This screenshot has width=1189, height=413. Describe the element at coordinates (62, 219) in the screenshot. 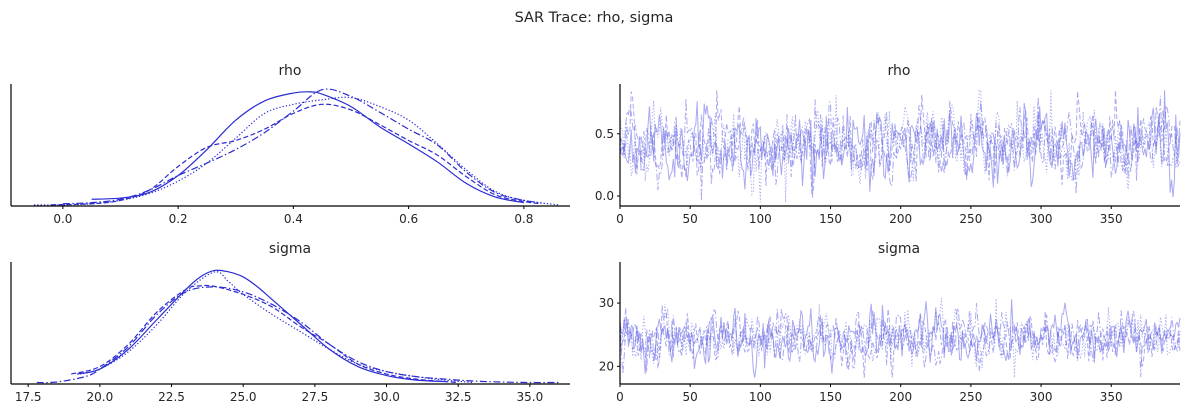

I see `rho-kde-xtick-label: 0.0` at that location.